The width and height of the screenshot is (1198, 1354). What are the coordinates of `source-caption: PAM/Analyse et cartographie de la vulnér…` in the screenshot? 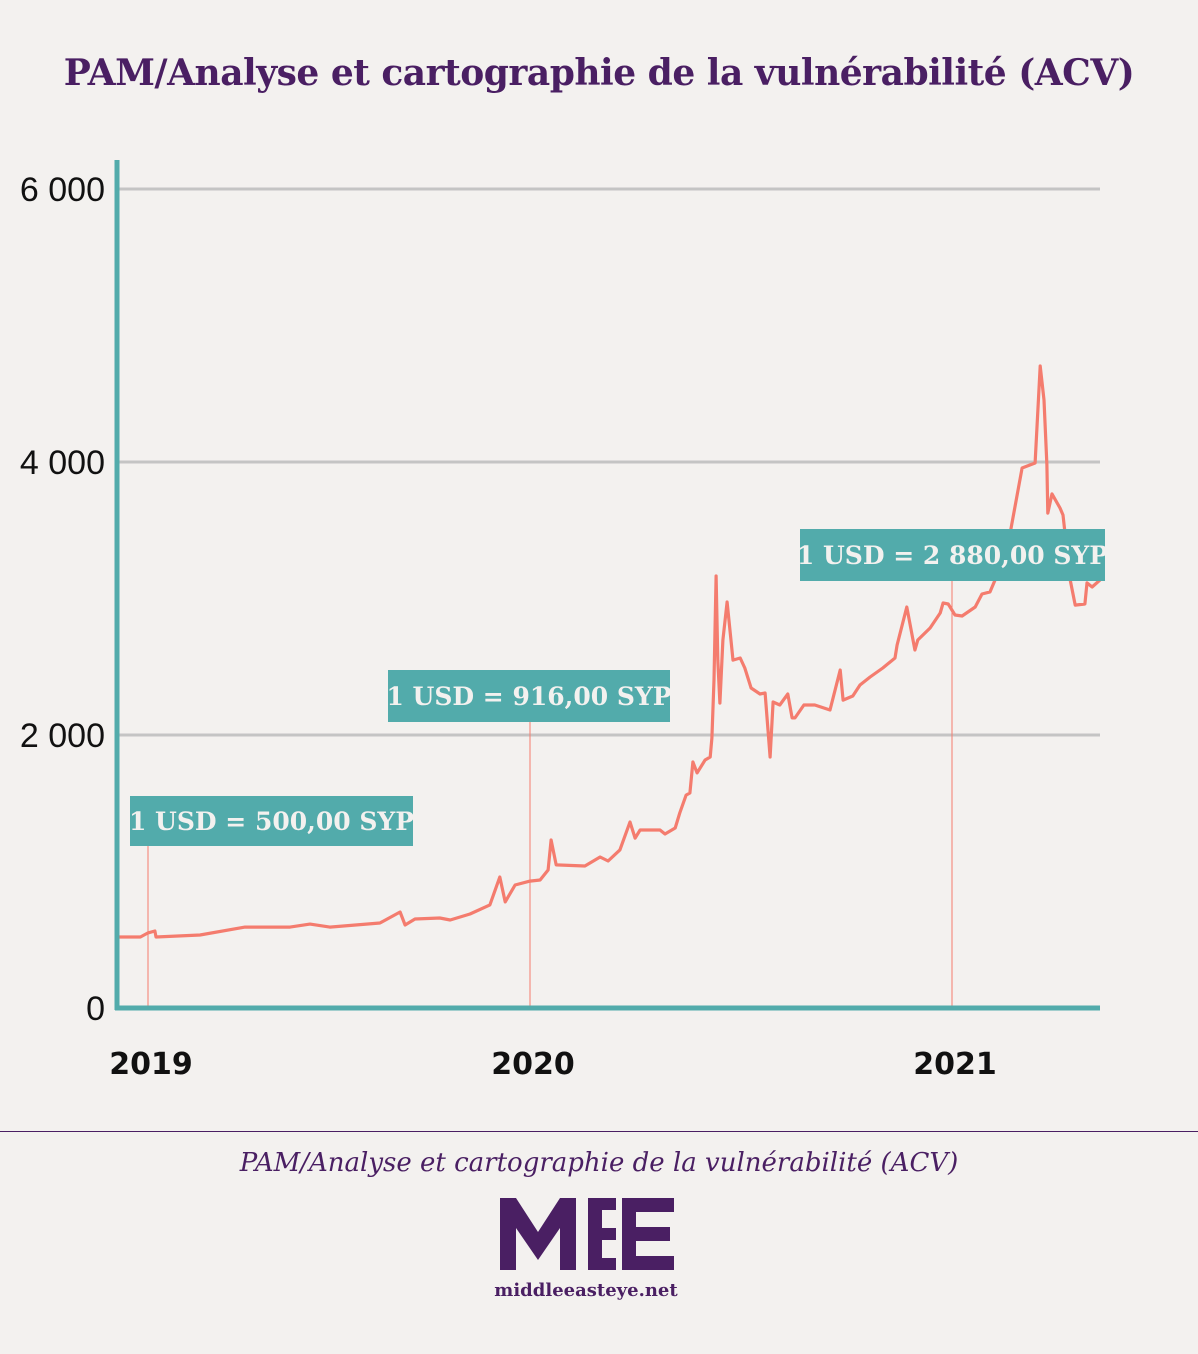 It's located at (599, 1163).